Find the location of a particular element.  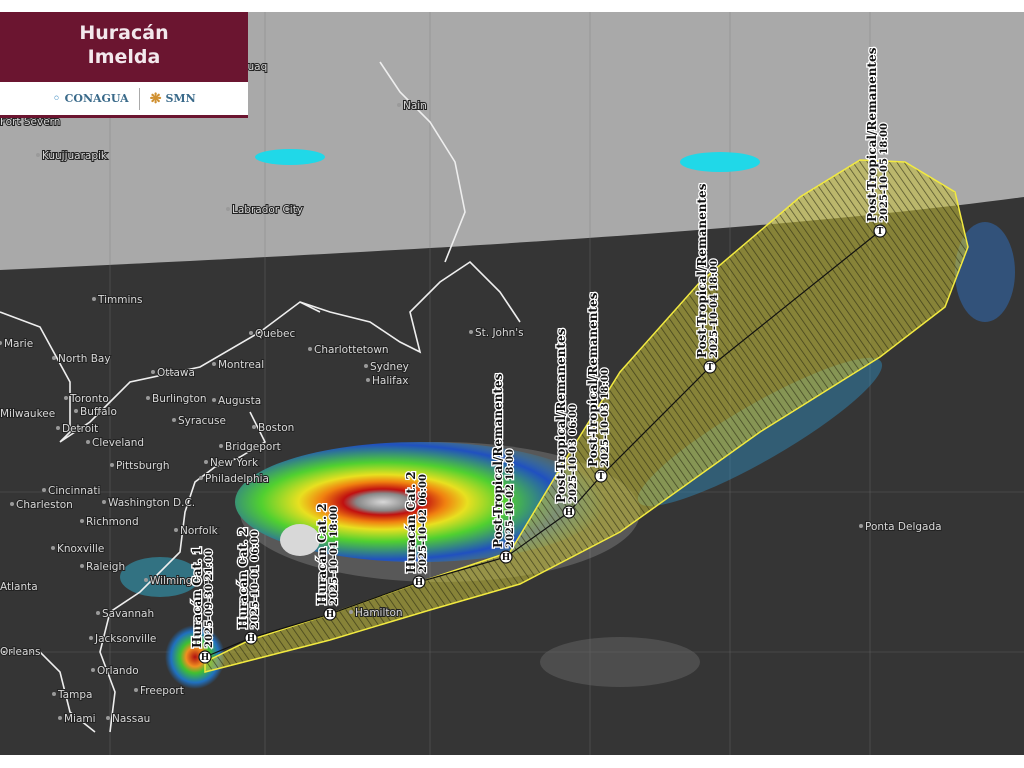

city-label: Labrador City is located at coordinates (267, 210).